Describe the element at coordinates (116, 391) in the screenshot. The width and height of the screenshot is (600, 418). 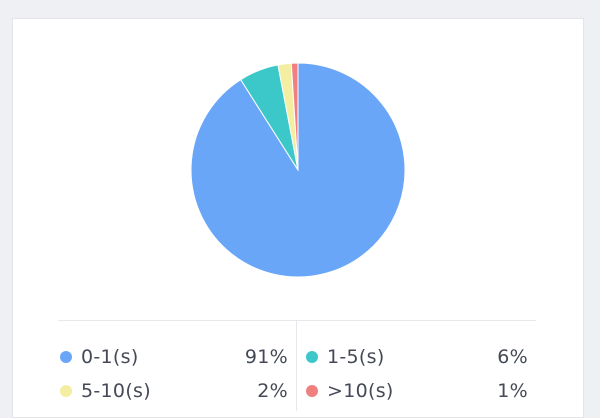
I see `legend-label: 5-10(s)` at that location.